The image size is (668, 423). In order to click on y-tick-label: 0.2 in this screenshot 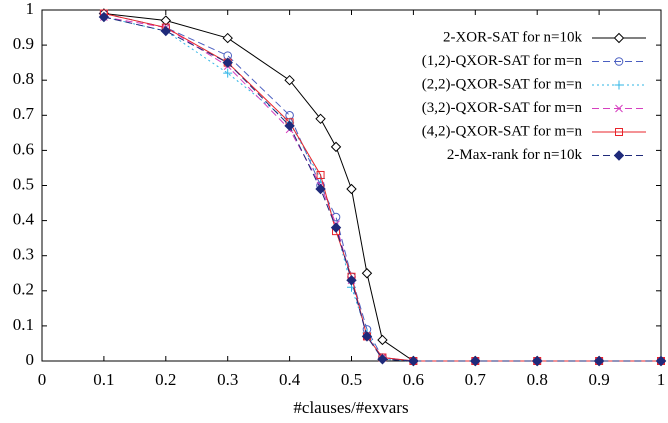, I will do `click(23, 289)`.